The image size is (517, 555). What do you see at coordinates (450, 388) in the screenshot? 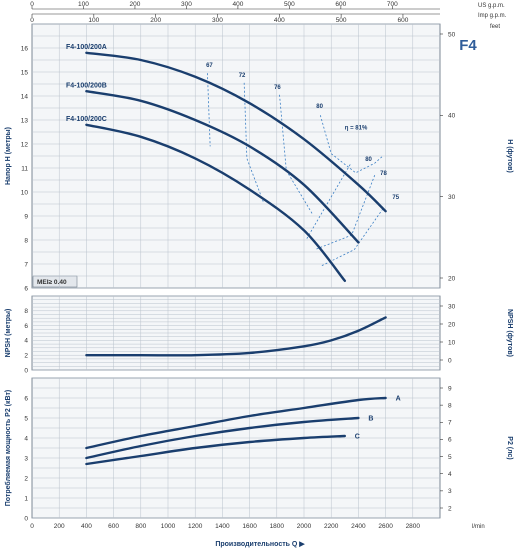
I see `y2-tick-label: 9` at bounding box center [450, 388].